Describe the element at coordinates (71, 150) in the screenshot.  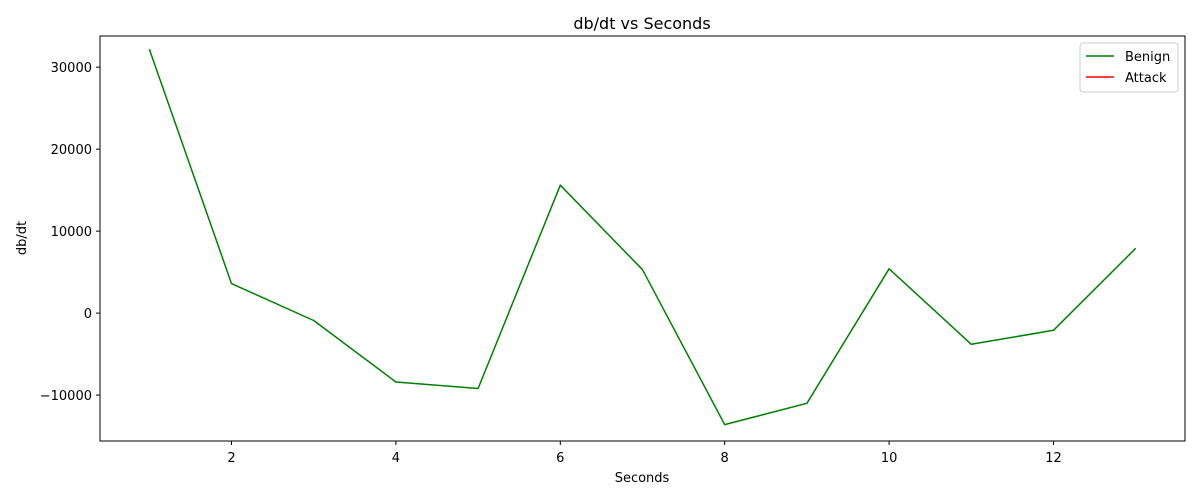
I see `y-tick-label: 20000` at that location.